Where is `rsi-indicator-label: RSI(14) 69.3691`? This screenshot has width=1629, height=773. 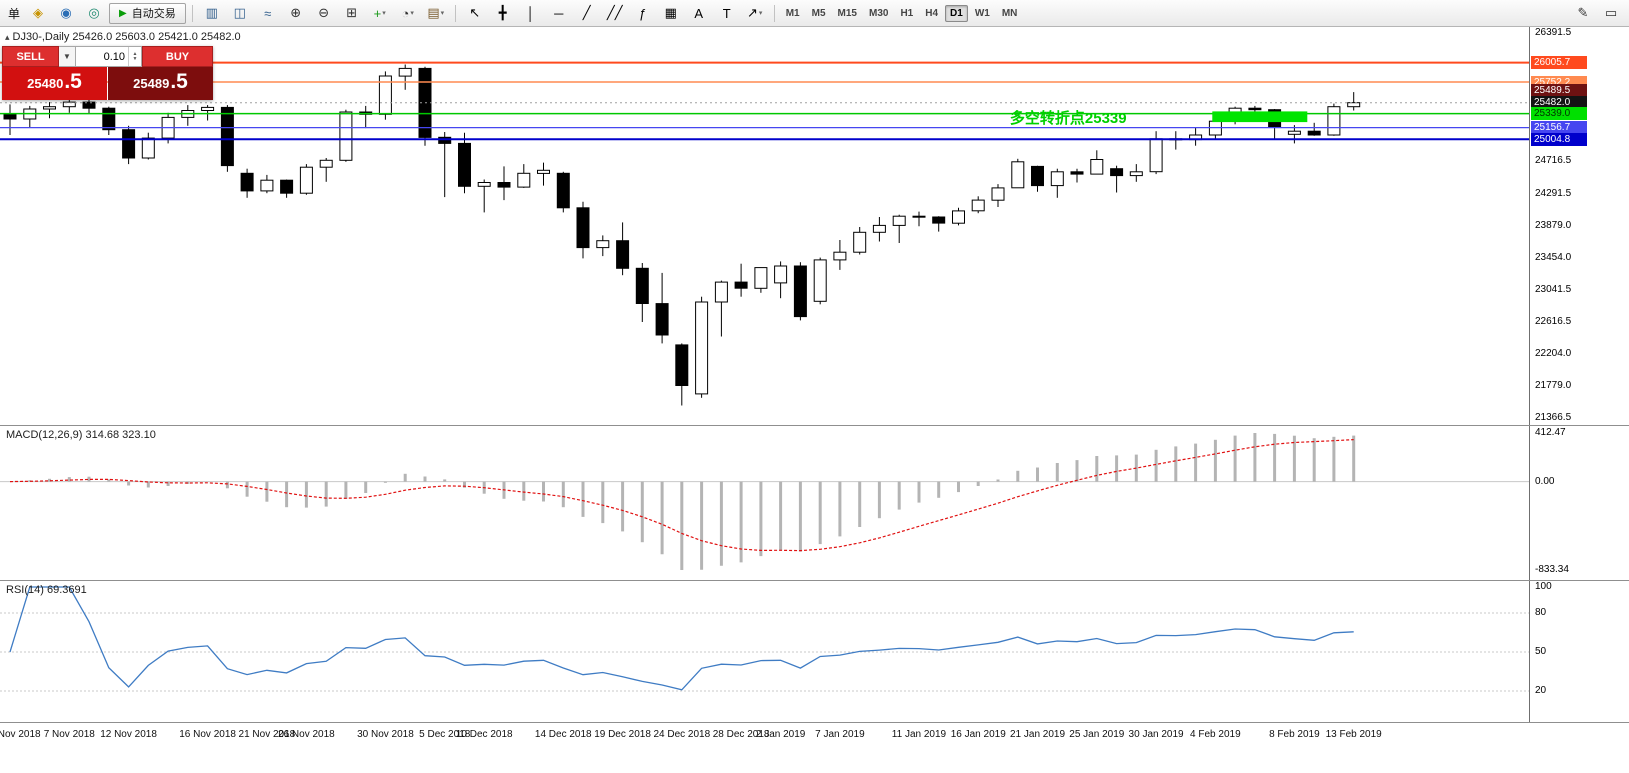 rsi-indicator-label: RSI(14) 69.3691 is located at coordinates (46, 590).